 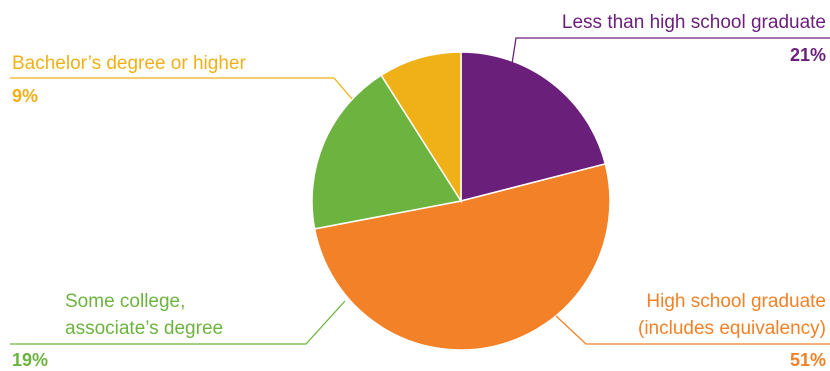 What do you see at coordinates (125, 301) in the screenshot?
I see `label-some-college-line1: Some college,` at bounding box center [125, 301].